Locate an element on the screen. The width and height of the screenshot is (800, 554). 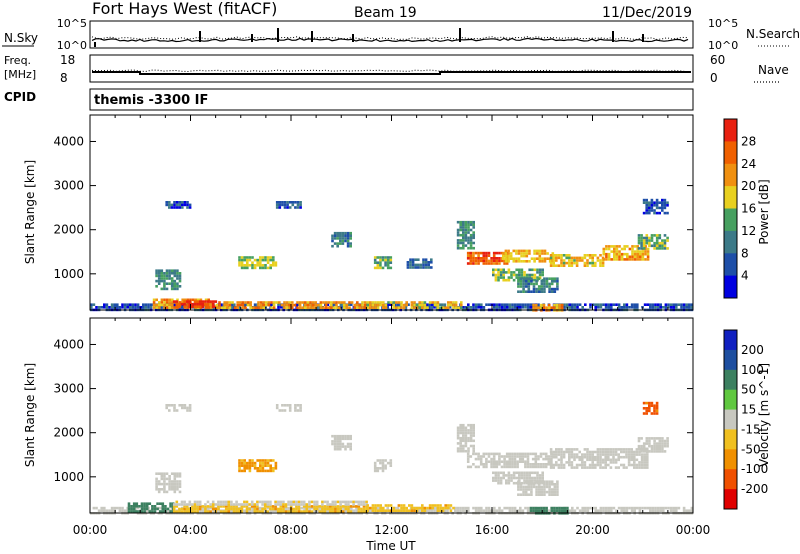
velocity-colorbar-ticks: 200 100 50 15 -15 -50 -100 -200 is located at coordinates (754, 419).